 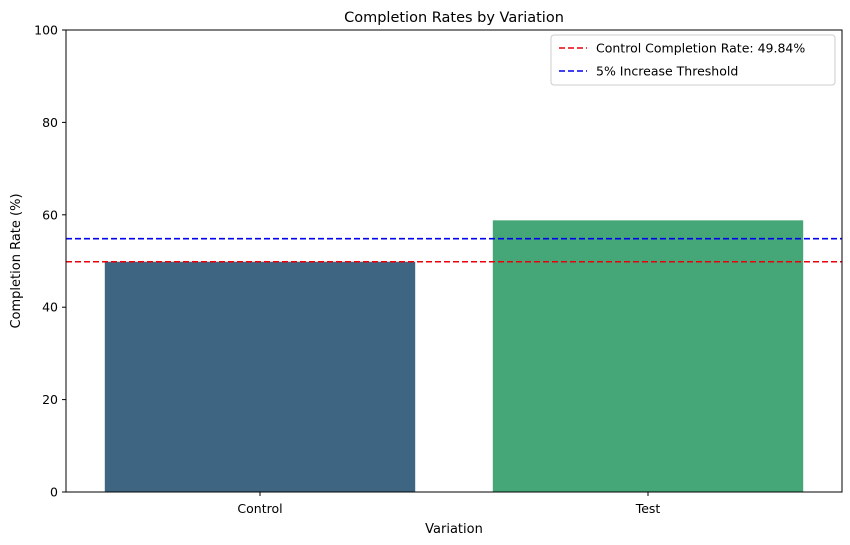 I want to click on x-tick-label-control: Control, so click(x=259, y=508).